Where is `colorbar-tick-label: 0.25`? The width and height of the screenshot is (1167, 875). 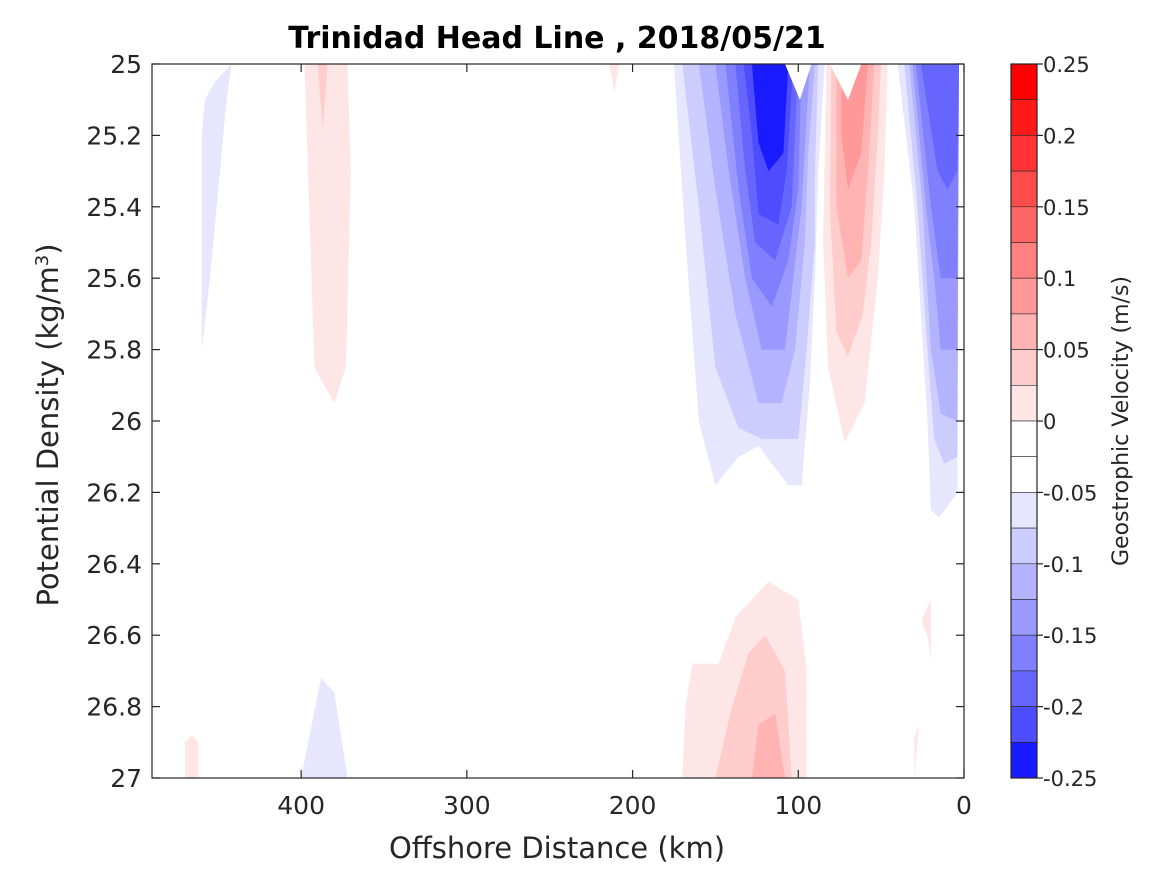 colorbar-tick-label: 0.25 is located at coordinates (1066, 65).